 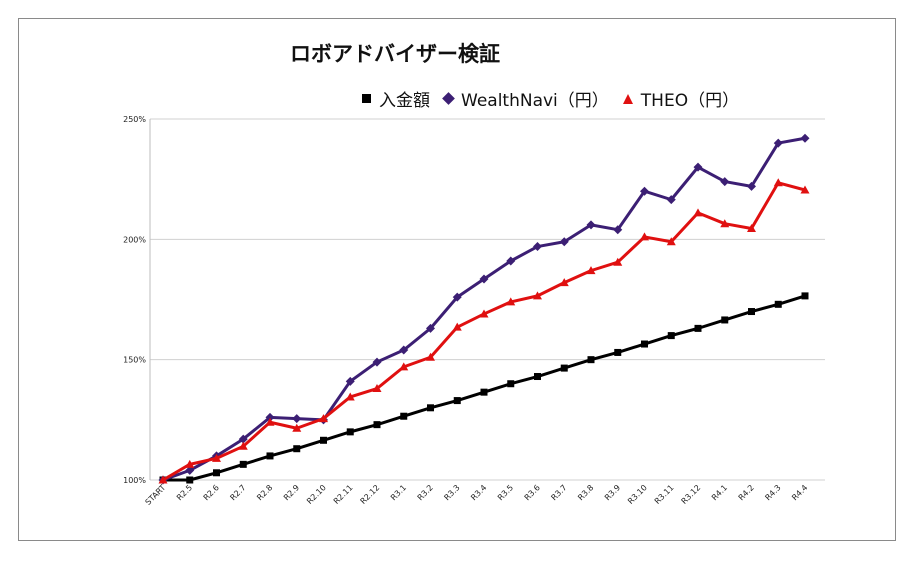 I want to click on x-tick-label: R3.5, so click(x=505, y=492).